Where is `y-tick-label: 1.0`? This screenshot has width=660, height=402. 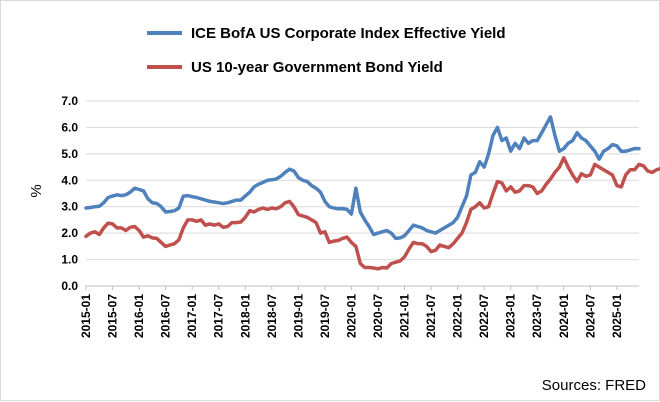
y-tick-label: 1.0 is located at coordinates (69, 260).